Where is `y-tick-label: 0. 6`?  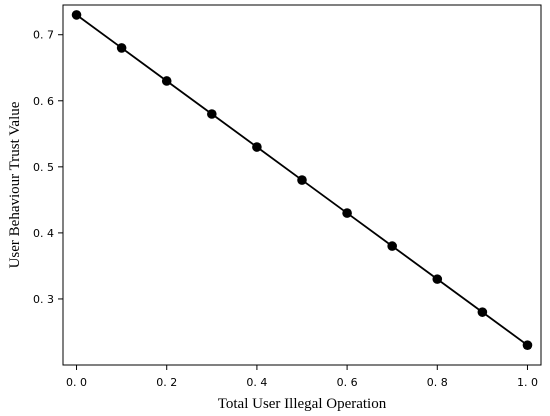 y-tick-label: 0. 6 is located at coordinates (43, 101).